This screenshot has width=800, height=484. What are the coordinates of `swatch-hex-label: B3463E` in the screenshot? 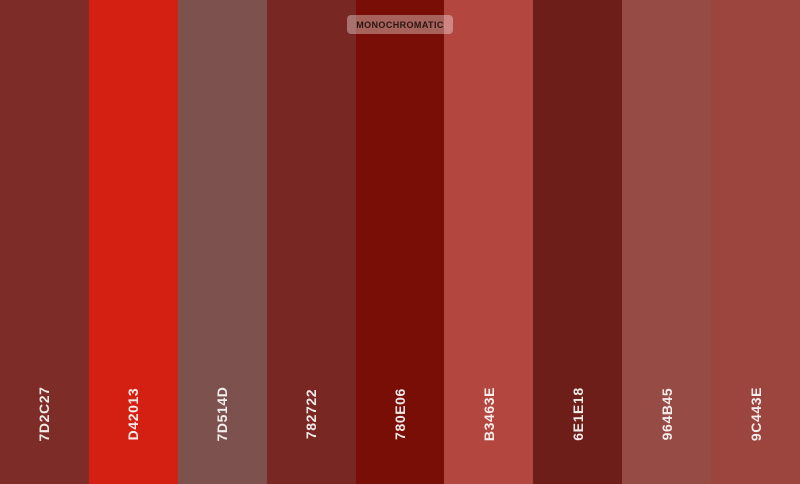 It's located at (488, 414).